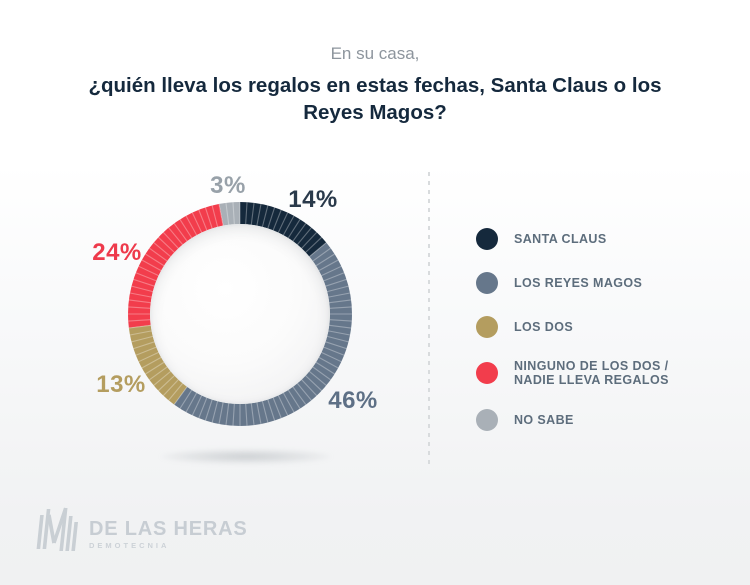 The height and width of the screenshot is (585, 750). I want to click on chart-subtitle: En su casa,, so click(375, 53).